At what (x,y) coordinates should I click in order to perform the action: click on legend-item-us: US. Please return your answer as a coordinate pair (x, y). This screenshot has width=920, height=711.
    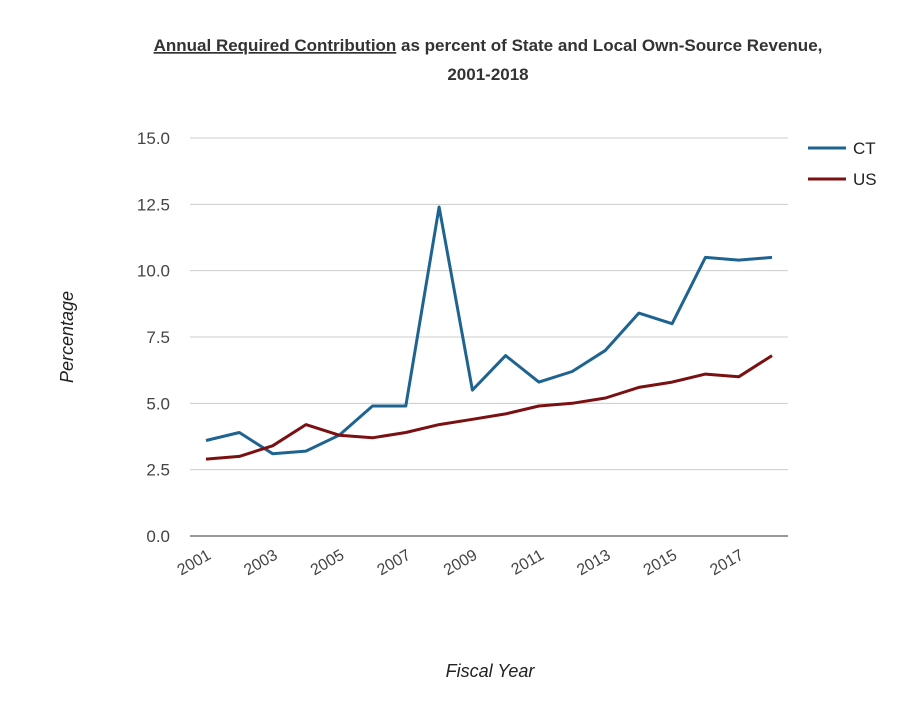
    Looking at the image, I should click on (842, 179).